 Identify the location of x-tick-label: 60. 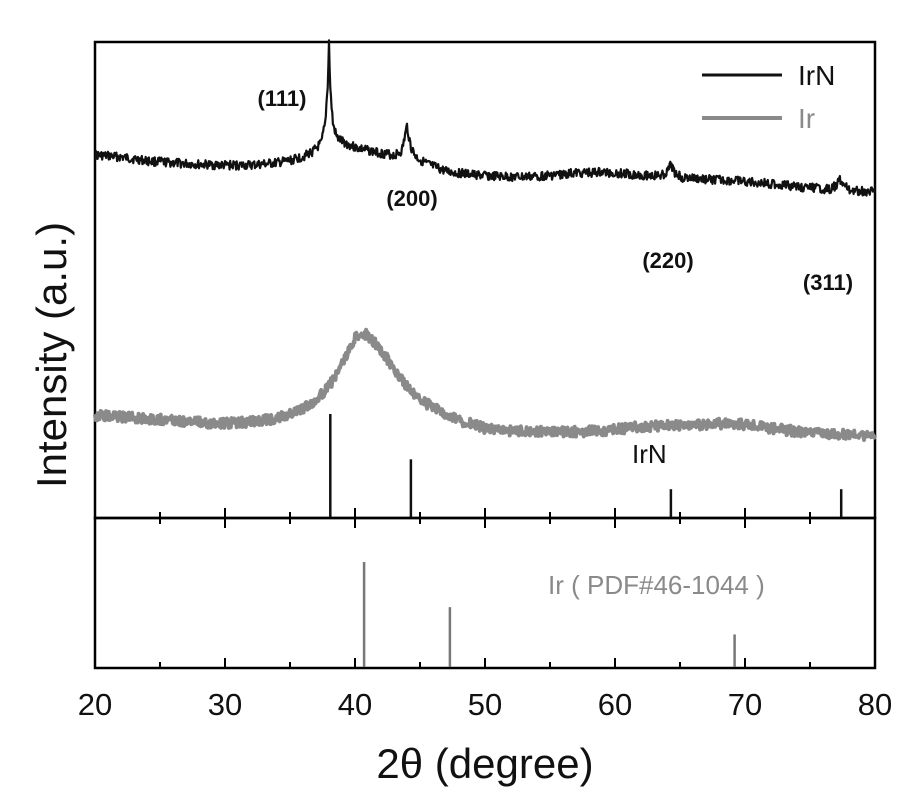
(615, 704).